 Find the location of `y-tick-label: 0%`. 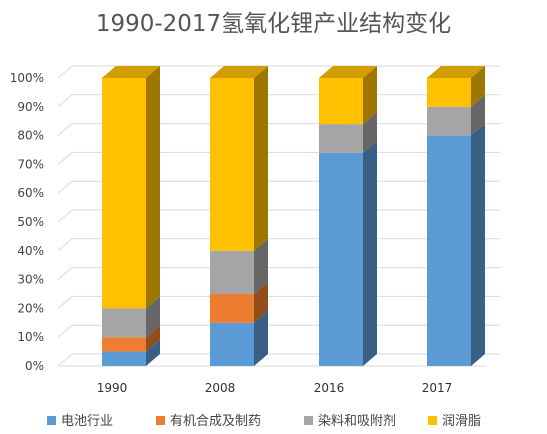

y-tick-label: 0% is located at coordinates (34, 366).